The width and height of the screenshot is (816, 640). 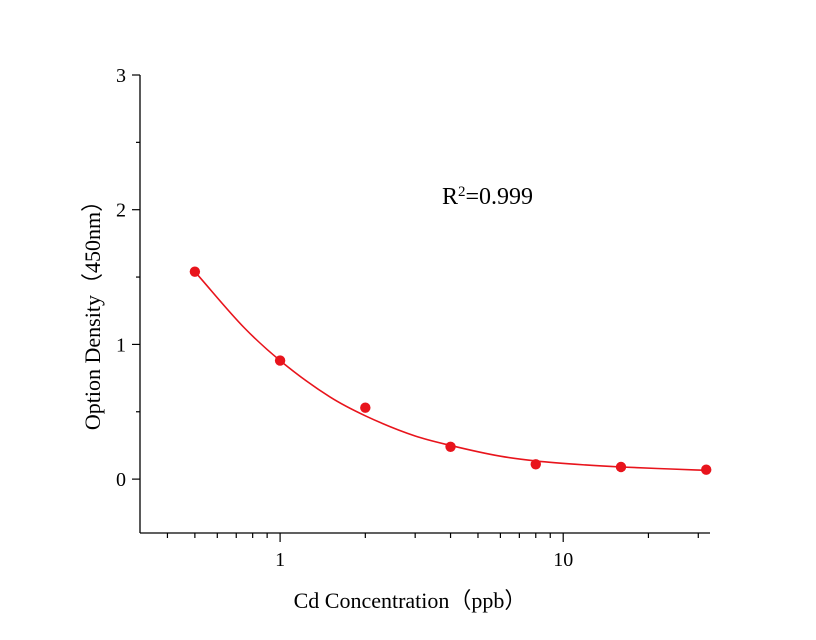 I want to click on y-tick-label: 2, so click(x=121, y=211).